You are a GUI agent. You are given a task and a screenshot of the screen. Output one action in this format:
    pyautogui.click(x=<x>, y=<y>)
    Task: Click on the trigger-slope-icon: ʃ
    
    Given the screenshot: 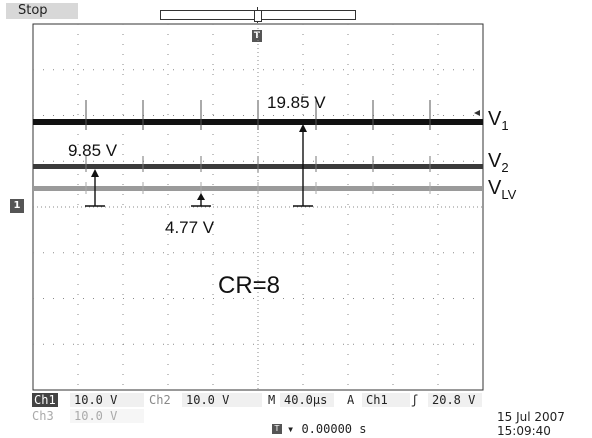 What is the action you would take?
    pyautogui.click(x=415, y=400)
    